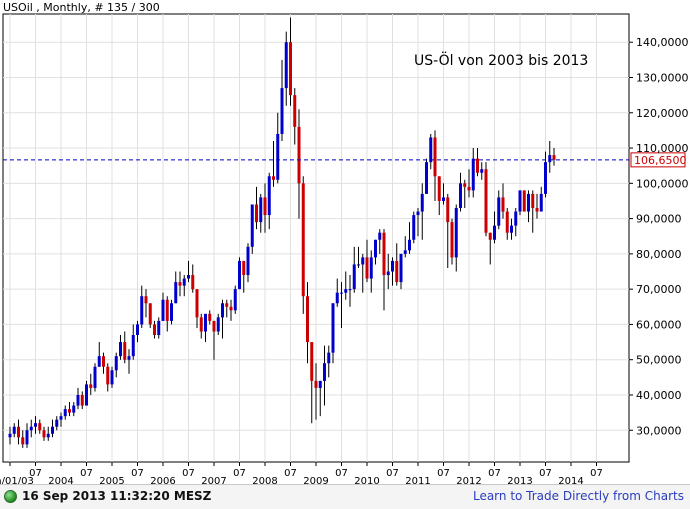 The height and width of the screenshot is (509, 690). I want to click on chart-symbol-label: USOil , Monthly, # 135 / 300, so click(81, 7).